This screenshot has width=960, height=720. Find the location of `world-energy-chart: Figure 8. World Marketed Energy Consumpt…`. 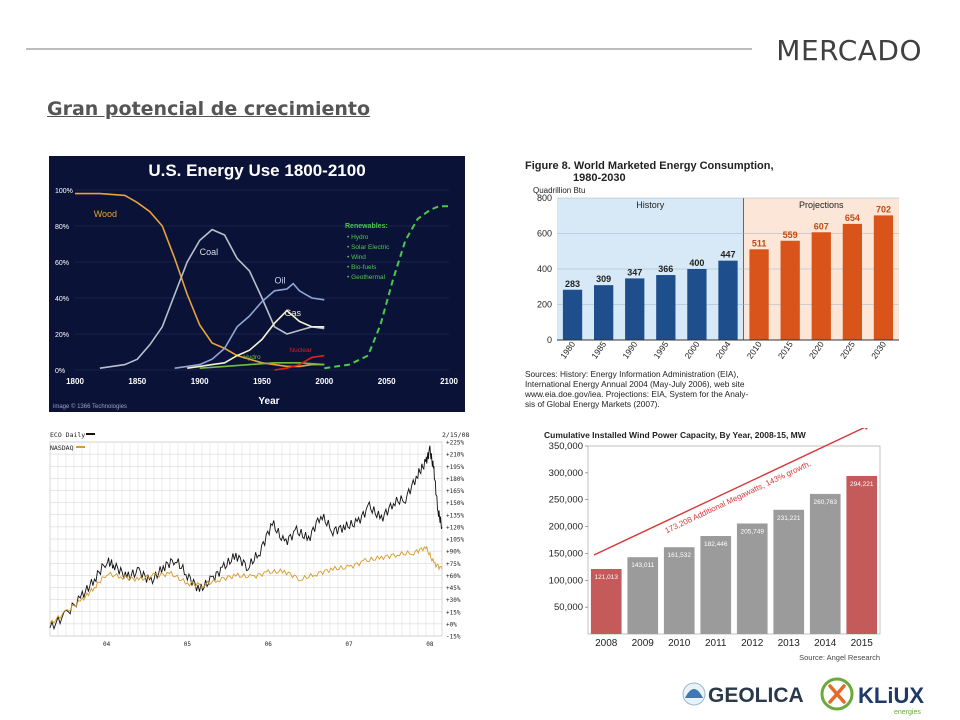

world-energy-chart: Figure 8. World Marketed Energy Consumpt… is located at coordinates (710, 287).